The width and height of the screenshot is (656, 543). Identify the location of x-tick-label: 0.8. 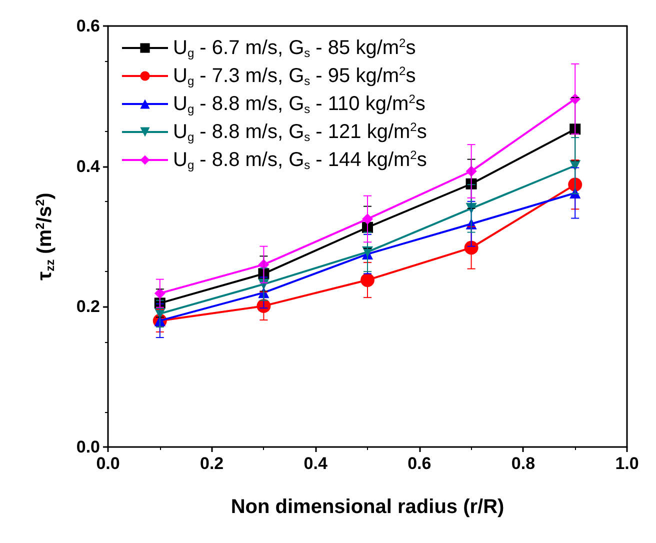
(523, 463).